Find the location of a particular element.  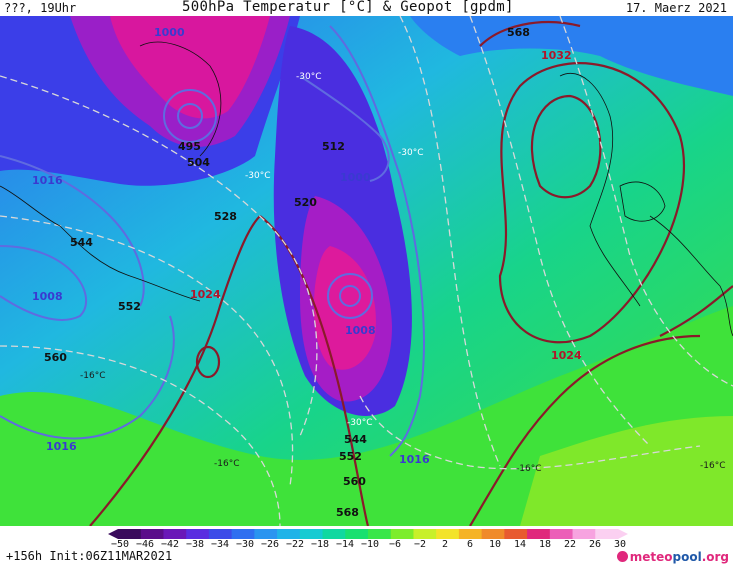

colorbar-tick-label: 14 is located at coordinates (520, 544).